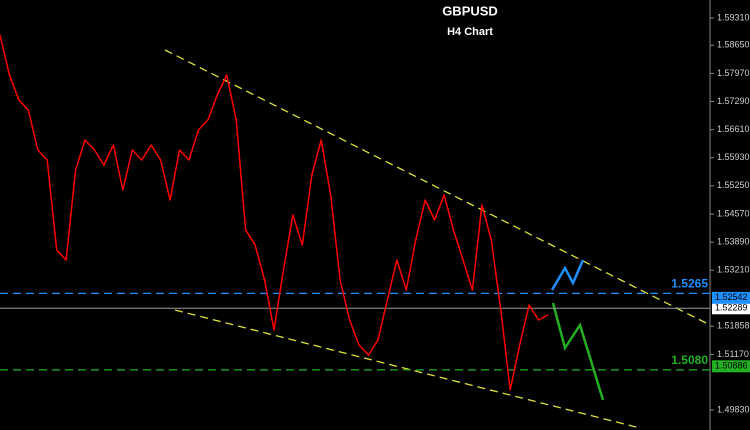 Image resolution: width=750 pixels, height=430 pixels. Describe the element at coordinates (733, 241) in the screenshot. I see `y-tick-label: 1.53890` at that location.